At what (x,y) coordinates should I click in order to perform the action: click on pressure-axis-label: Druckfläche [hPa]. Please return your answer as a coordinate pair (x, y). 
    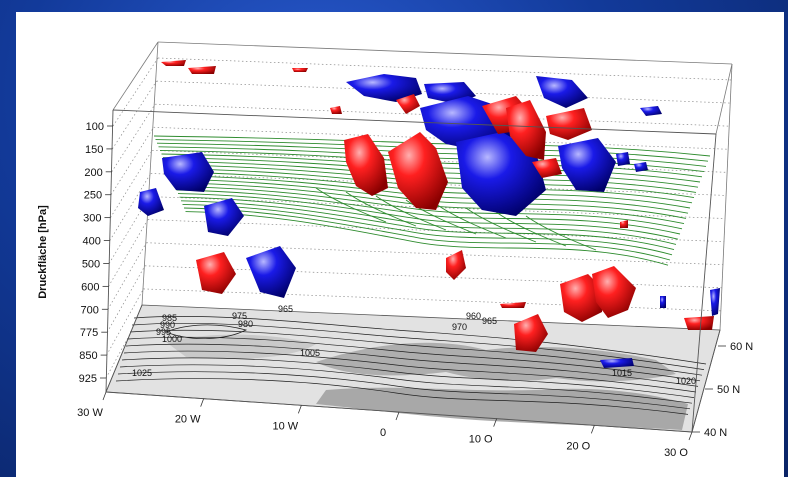
    Looking at the image, I should click on (43, 252).